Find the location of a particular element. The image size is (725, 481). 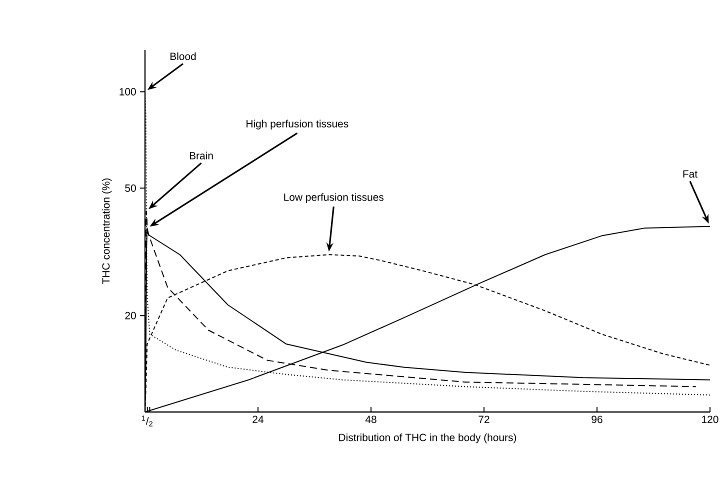

x-axis-title: Distribution of THC in the body (hours) is located at coordinates (427, 438).